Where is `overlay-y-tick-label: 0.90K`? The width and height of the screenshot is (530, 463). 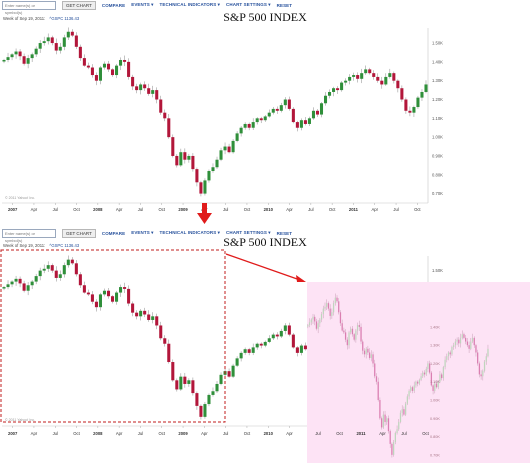
overlay-y-tick-label: 0.90K is located at coordinates (435, 419).